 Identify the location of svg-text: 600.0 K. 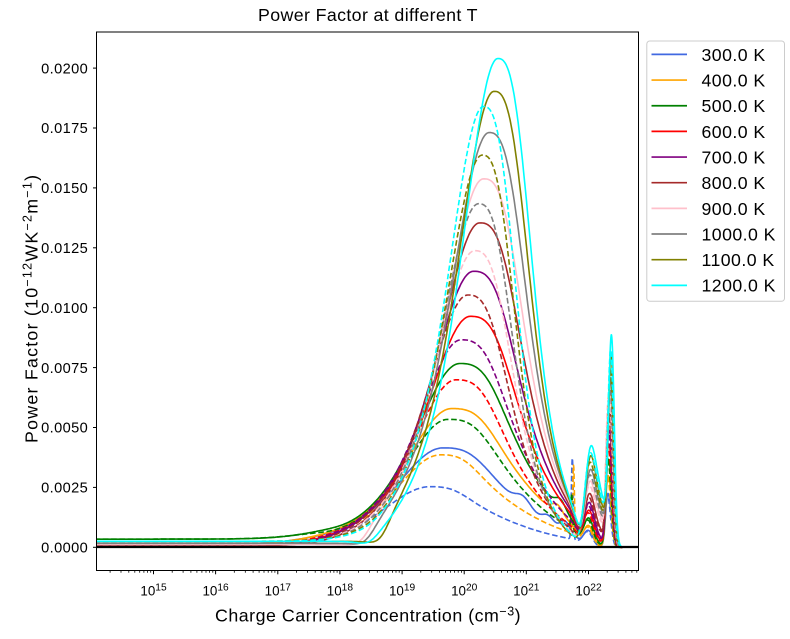
(734, 132).